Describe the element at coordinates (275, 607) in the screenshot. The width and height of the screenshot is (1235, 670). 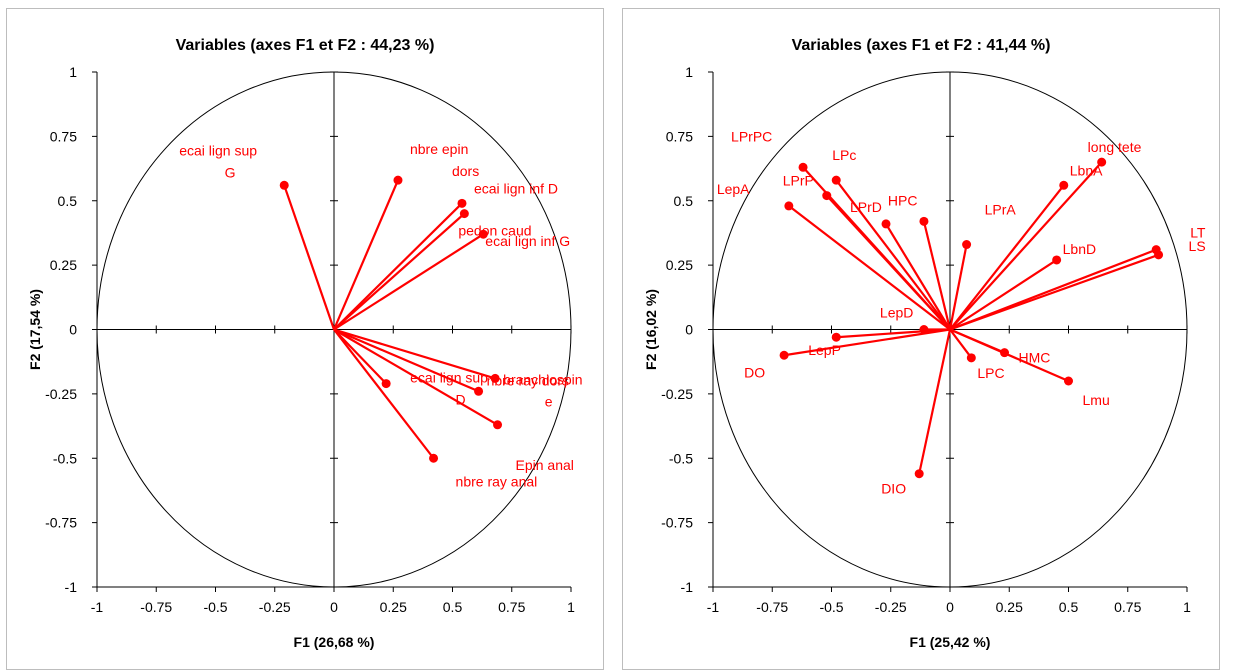
I see `x-tick-label: -0.25` at that location.